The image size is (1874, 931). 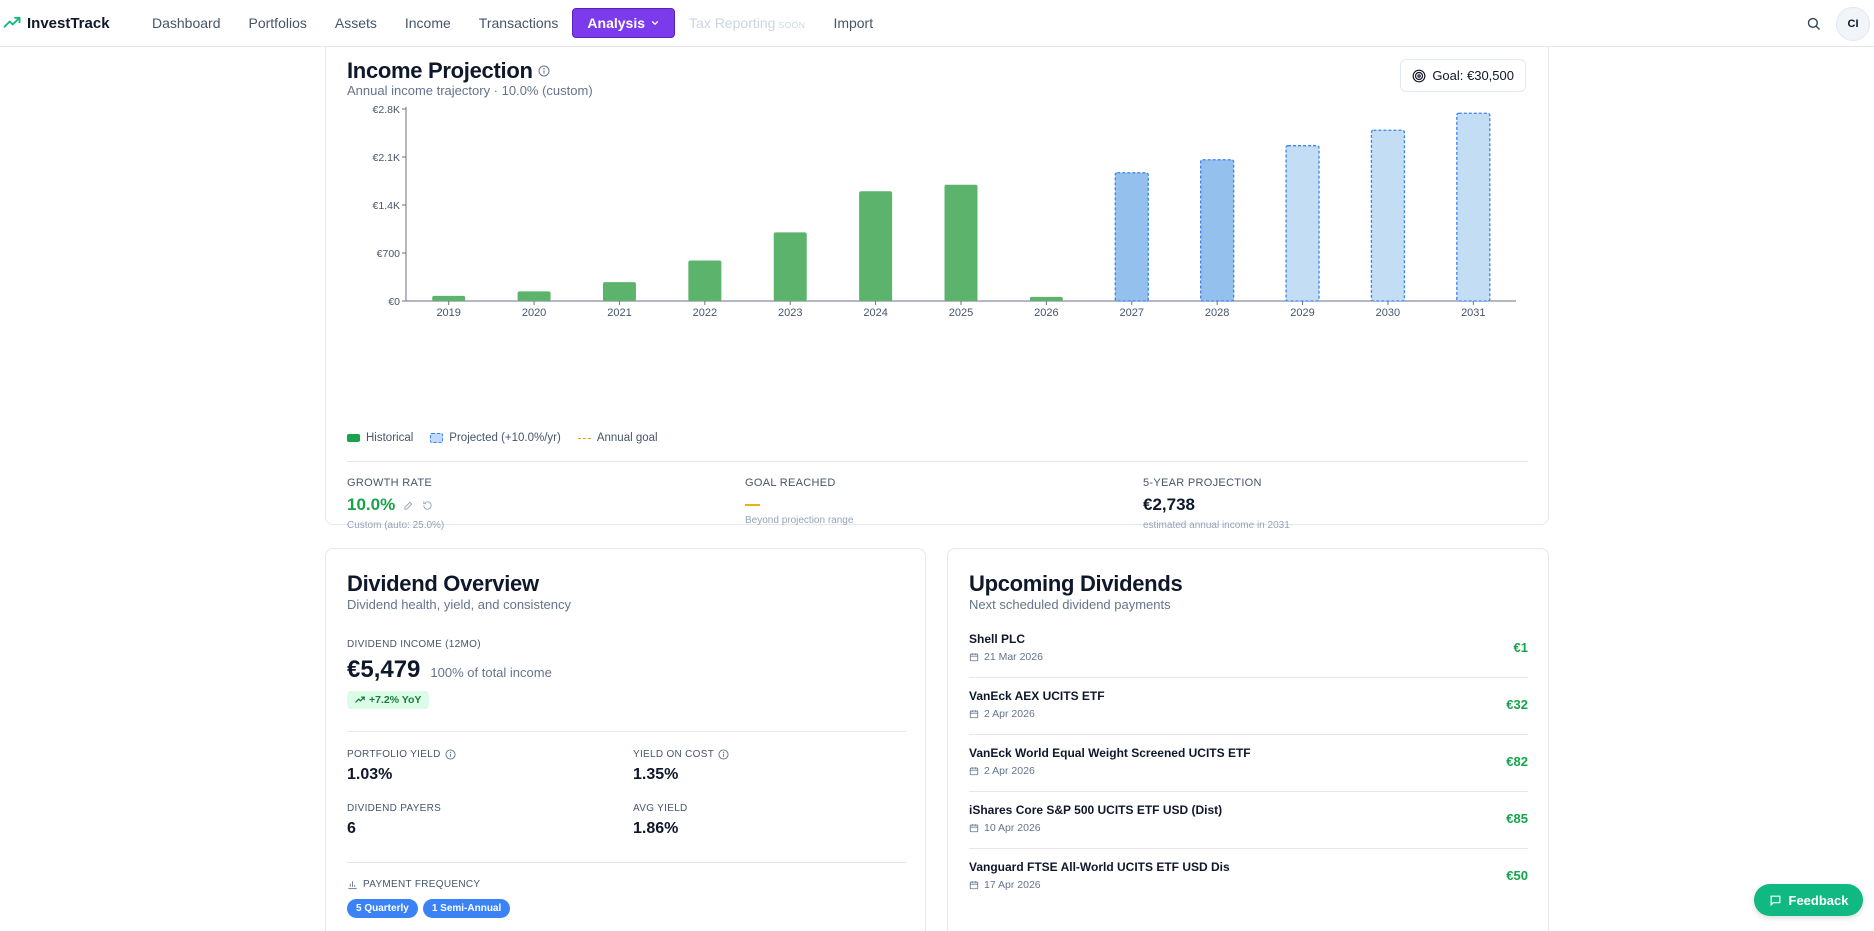 I want to click on dividend-payers-label: DIVIDEND PAYERS, so click(x=394, y=808).